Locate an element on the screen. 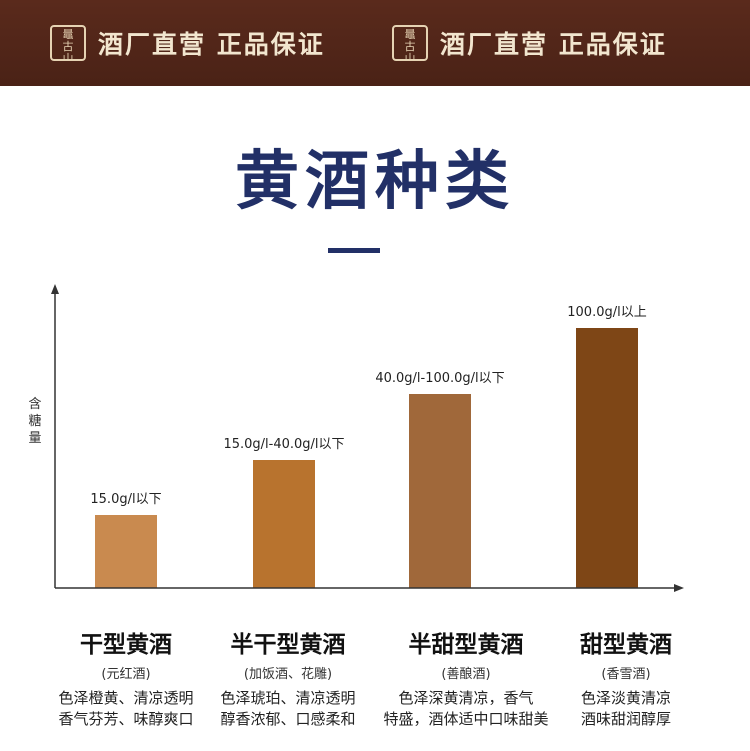  bar-data-label: 15.0g/l-40.0g/l以下 is located at coordinates (283, 444).